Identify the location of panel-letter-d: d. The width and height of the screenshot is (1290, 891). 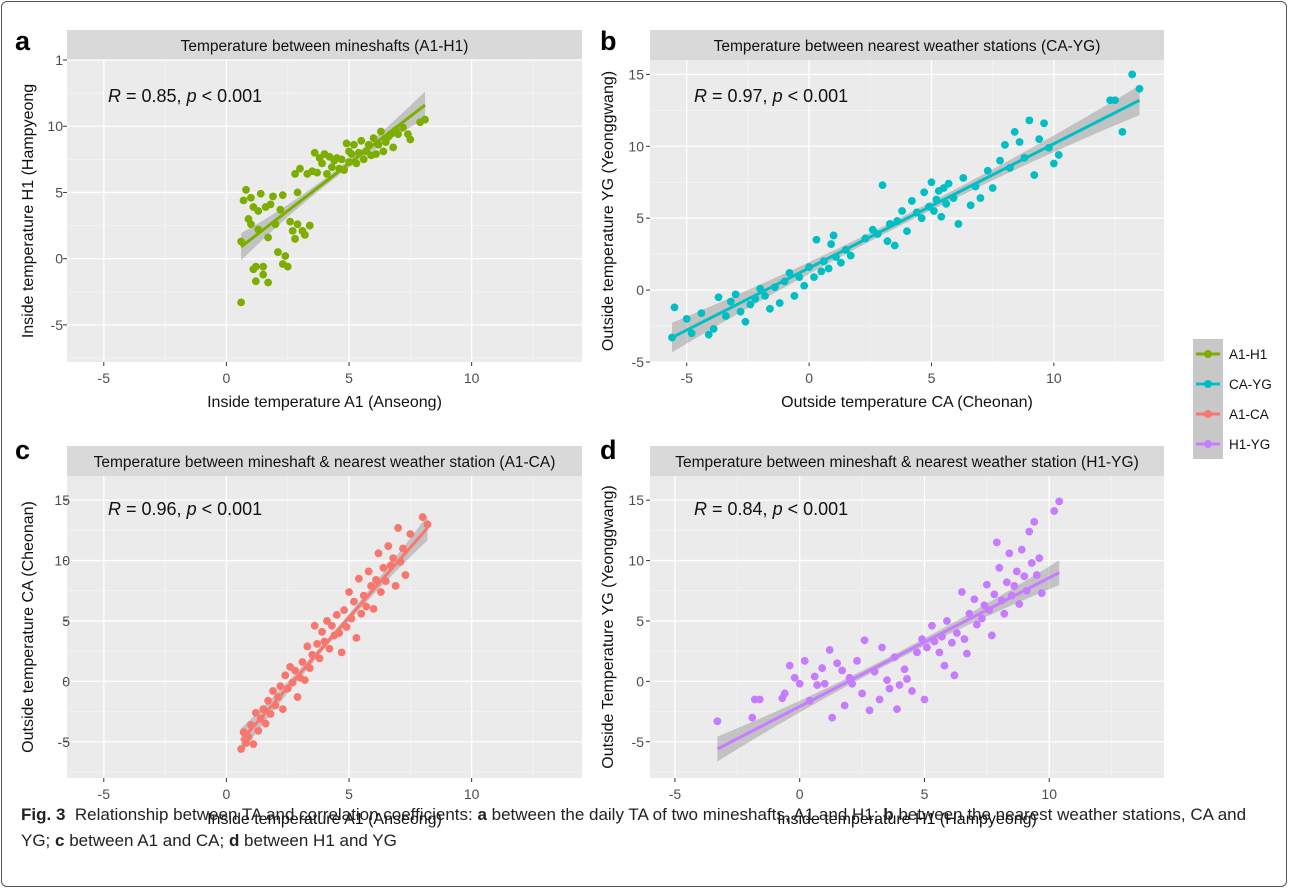
(608, 450).